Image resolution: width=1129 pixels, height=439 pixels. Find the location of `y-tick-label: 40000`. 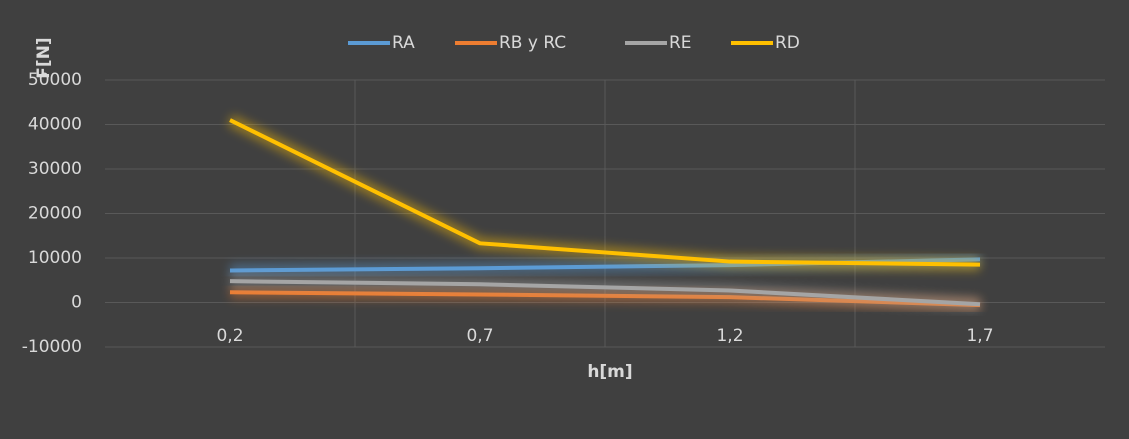

y-tick-label: 40000 is located at coordinates (55, 125).